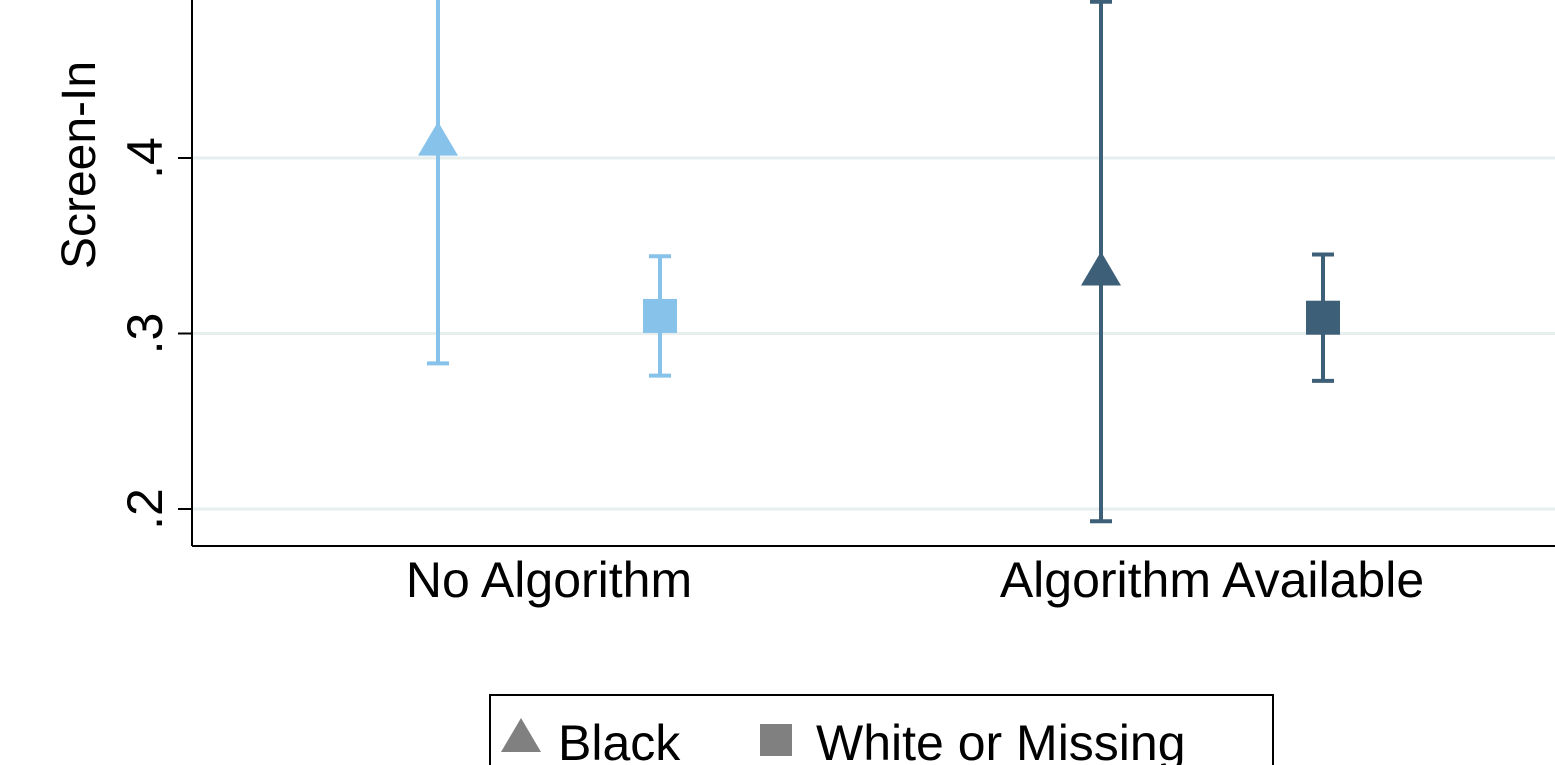 This screenshot has height=765, width=1555. What do you see at coordinates (549, 580) in the screenshot?
I see `x-tick-label-0: No Algorithm` at bounding box center [549, 580].